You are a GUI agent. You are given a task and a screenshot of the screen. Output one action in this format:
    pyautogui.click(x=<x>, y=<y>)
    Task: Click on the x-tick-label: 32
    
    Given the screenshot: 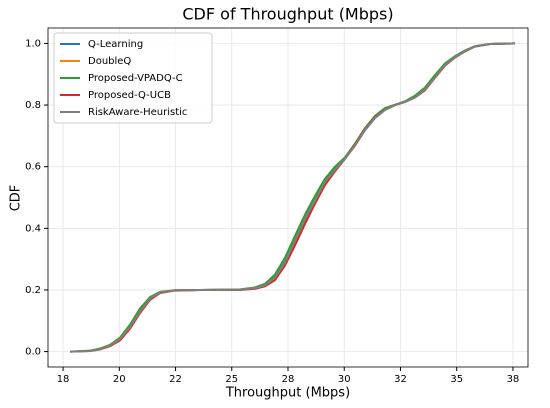 What is the action you would take?
    pyautogui.click(x=400, y=379)
    